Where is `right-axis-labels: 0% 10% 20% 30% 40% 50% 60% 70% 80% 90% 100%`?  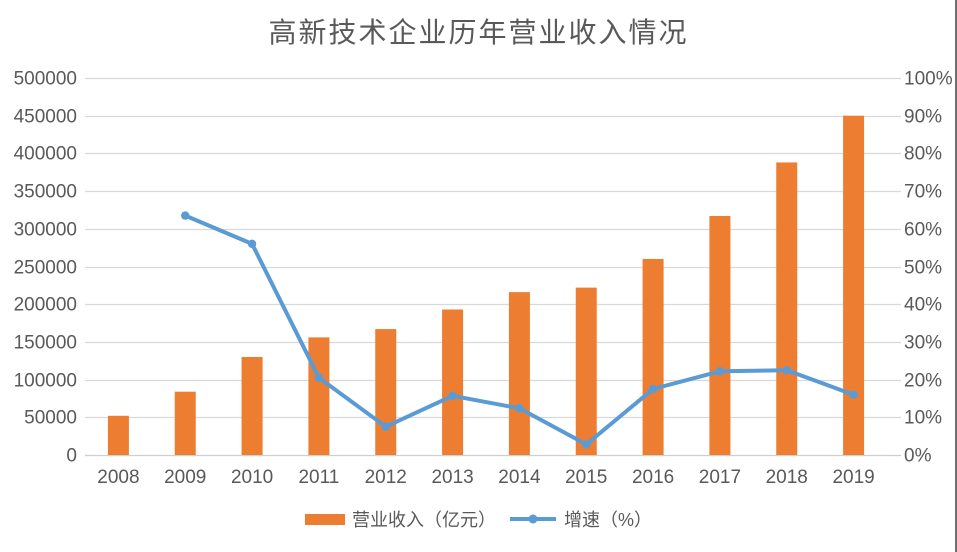 right-axis-labels: 0% 10% 20% 30% 40% 50% 60% 70% 80% 90% 100% is located at coordinates (928, 268).